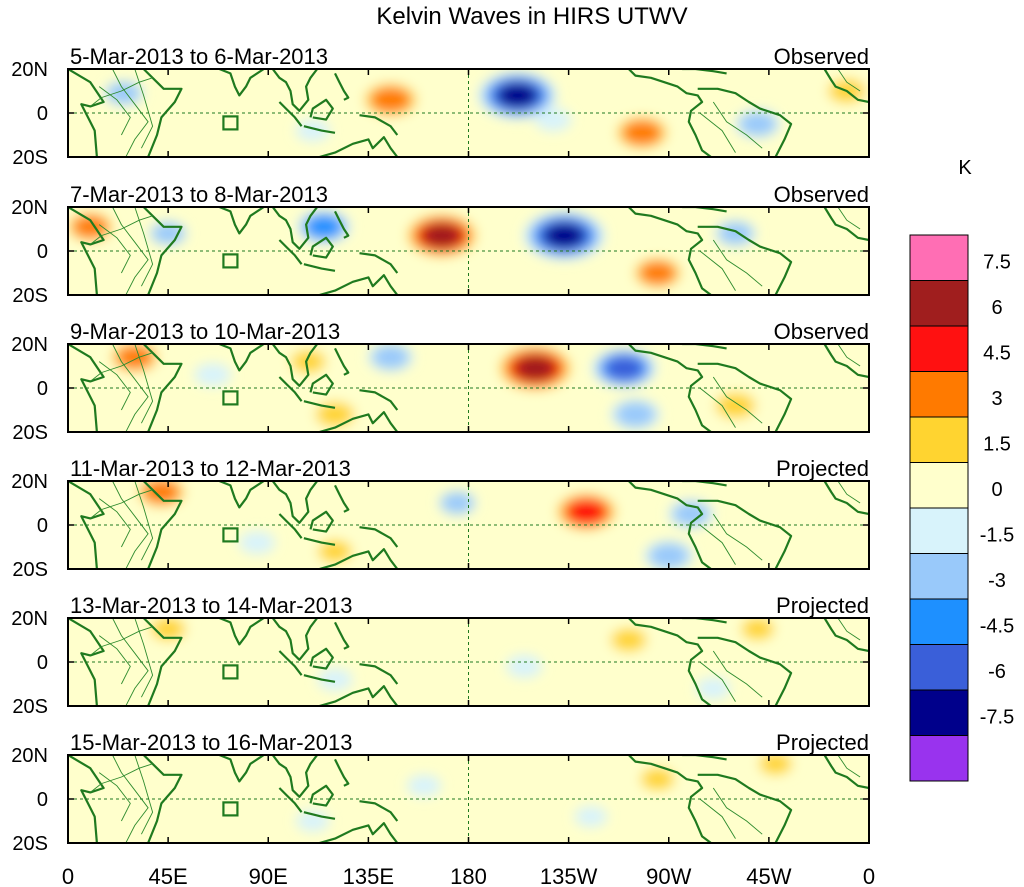  Describe the element at coordinates (822, 468) in the screenshot. I see `panel-kind-label: Projected` at that location.